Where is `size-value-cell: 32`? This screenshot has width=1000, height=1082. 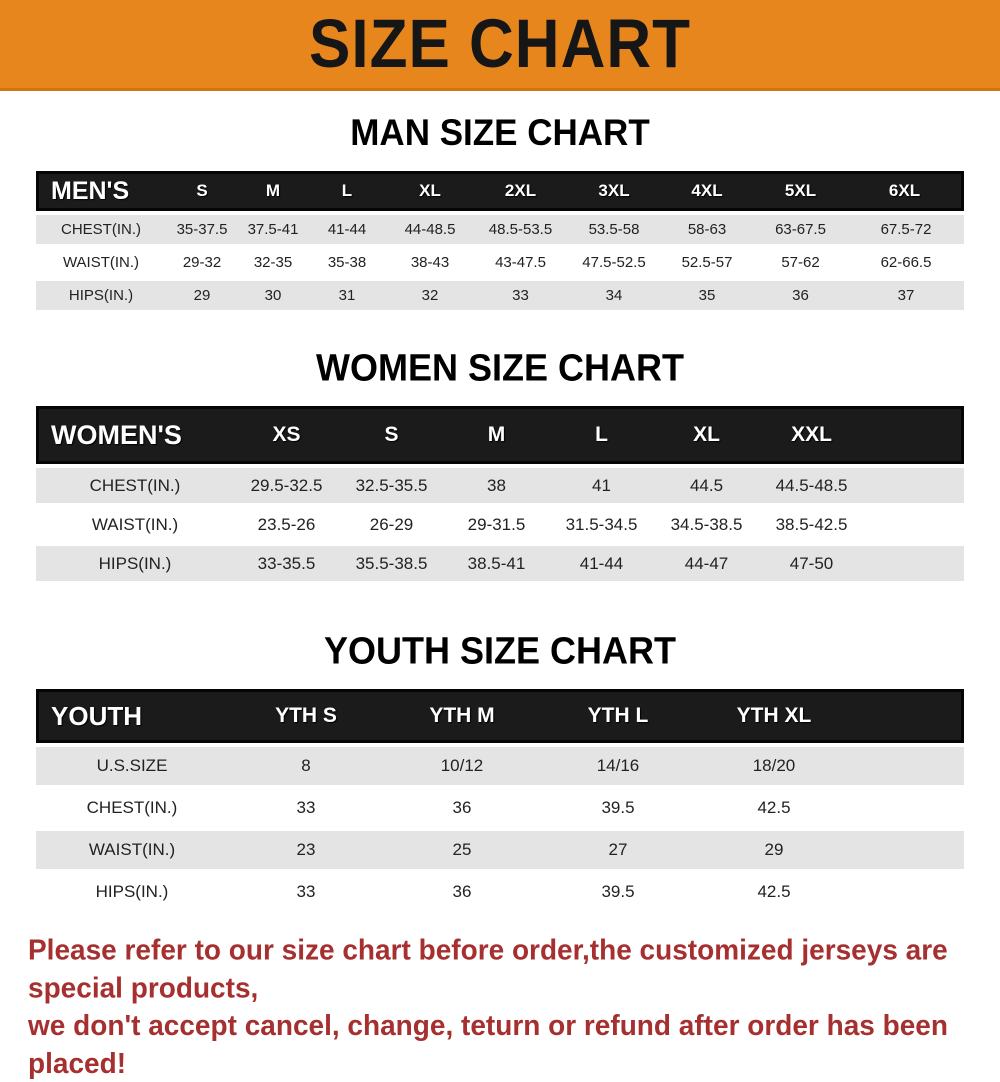 size-value-cell: 32 is located at coordinates (430, 295).